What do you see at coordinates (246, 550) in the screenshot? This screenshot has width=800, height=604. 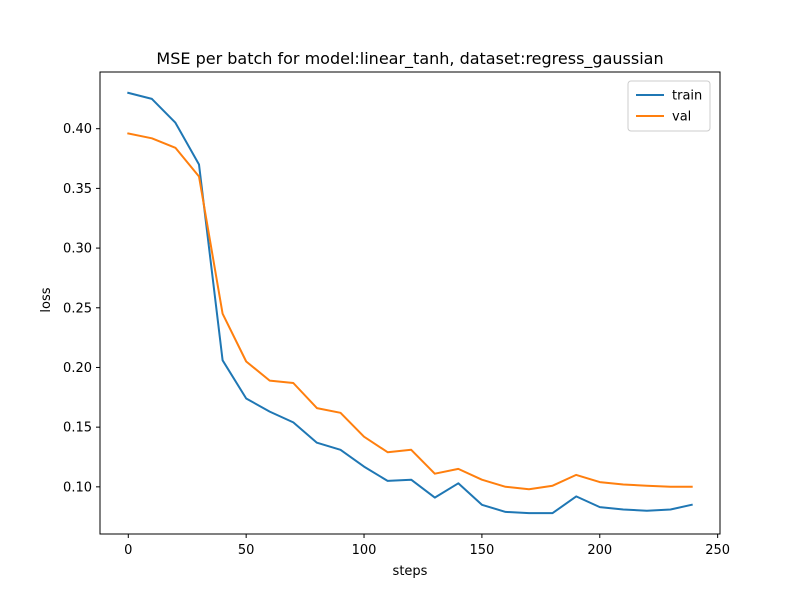 I see `x-tick-label: 50` at bounding box center [246, 550].